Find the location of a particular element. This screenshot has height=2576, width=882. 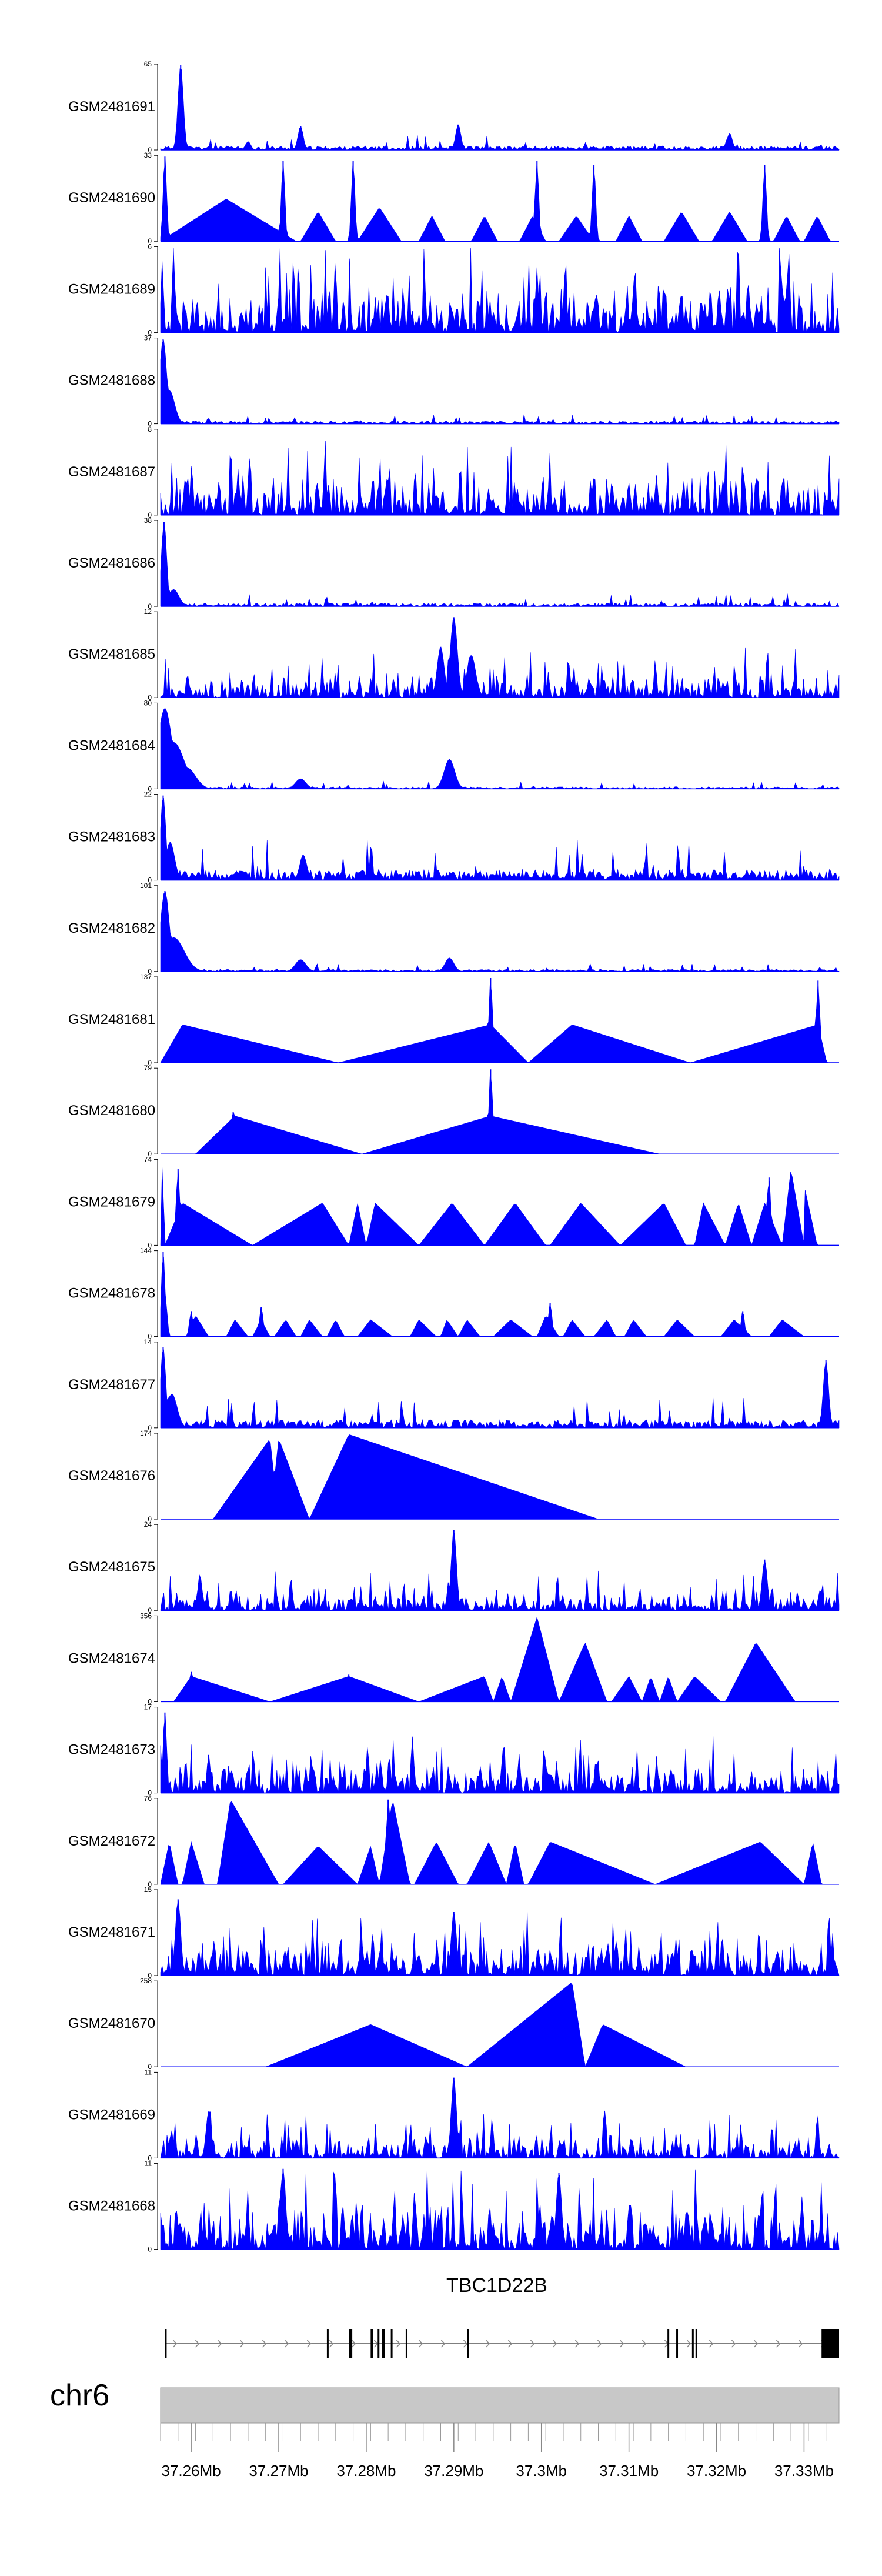

track-GSM2481676: GSM2481676 174 0 is located at coordinates (453, 1476).